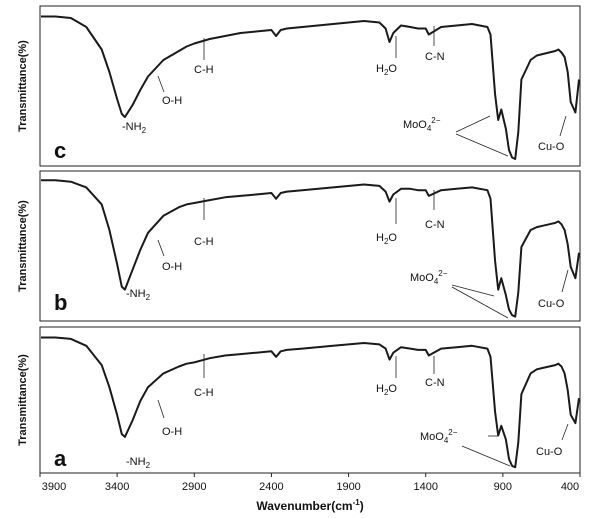 The width and height of the screenshot is (590, 518). Describe the element at coordinates (435, 57) in the screenshot. I see `annotation-cn-c: C-N` at that location.